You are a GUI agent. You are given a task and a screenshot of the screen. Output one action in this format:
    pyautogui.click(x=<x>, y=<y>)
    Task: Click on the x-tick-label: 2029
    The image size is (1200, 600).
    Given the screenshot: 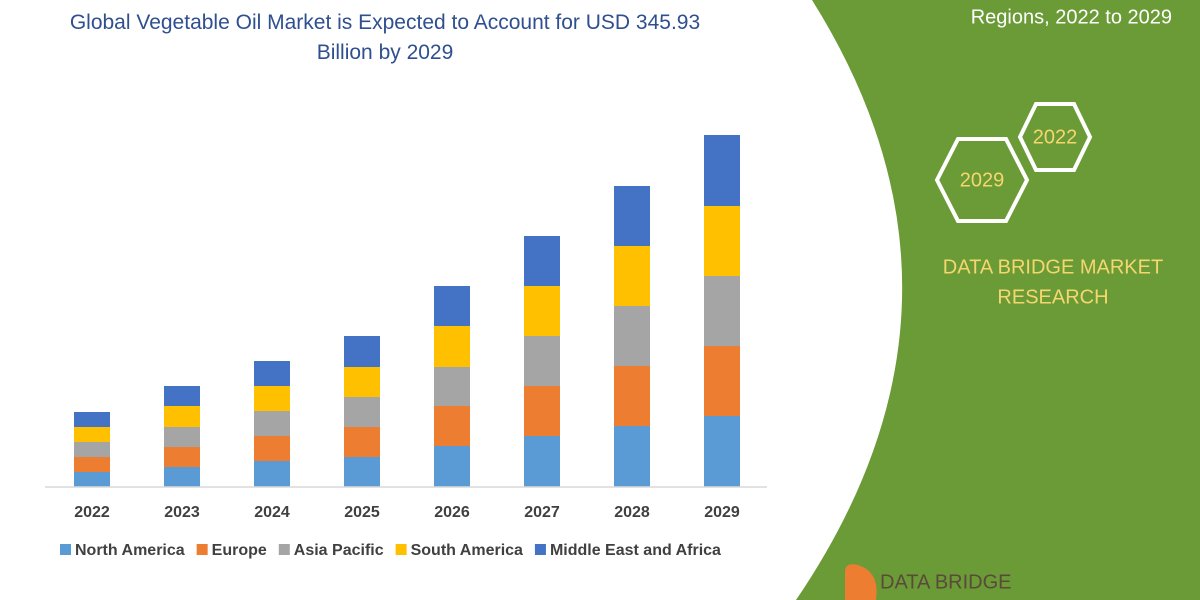 What is the action you would take?
    pyautogui.click(x=722, y=512)
    